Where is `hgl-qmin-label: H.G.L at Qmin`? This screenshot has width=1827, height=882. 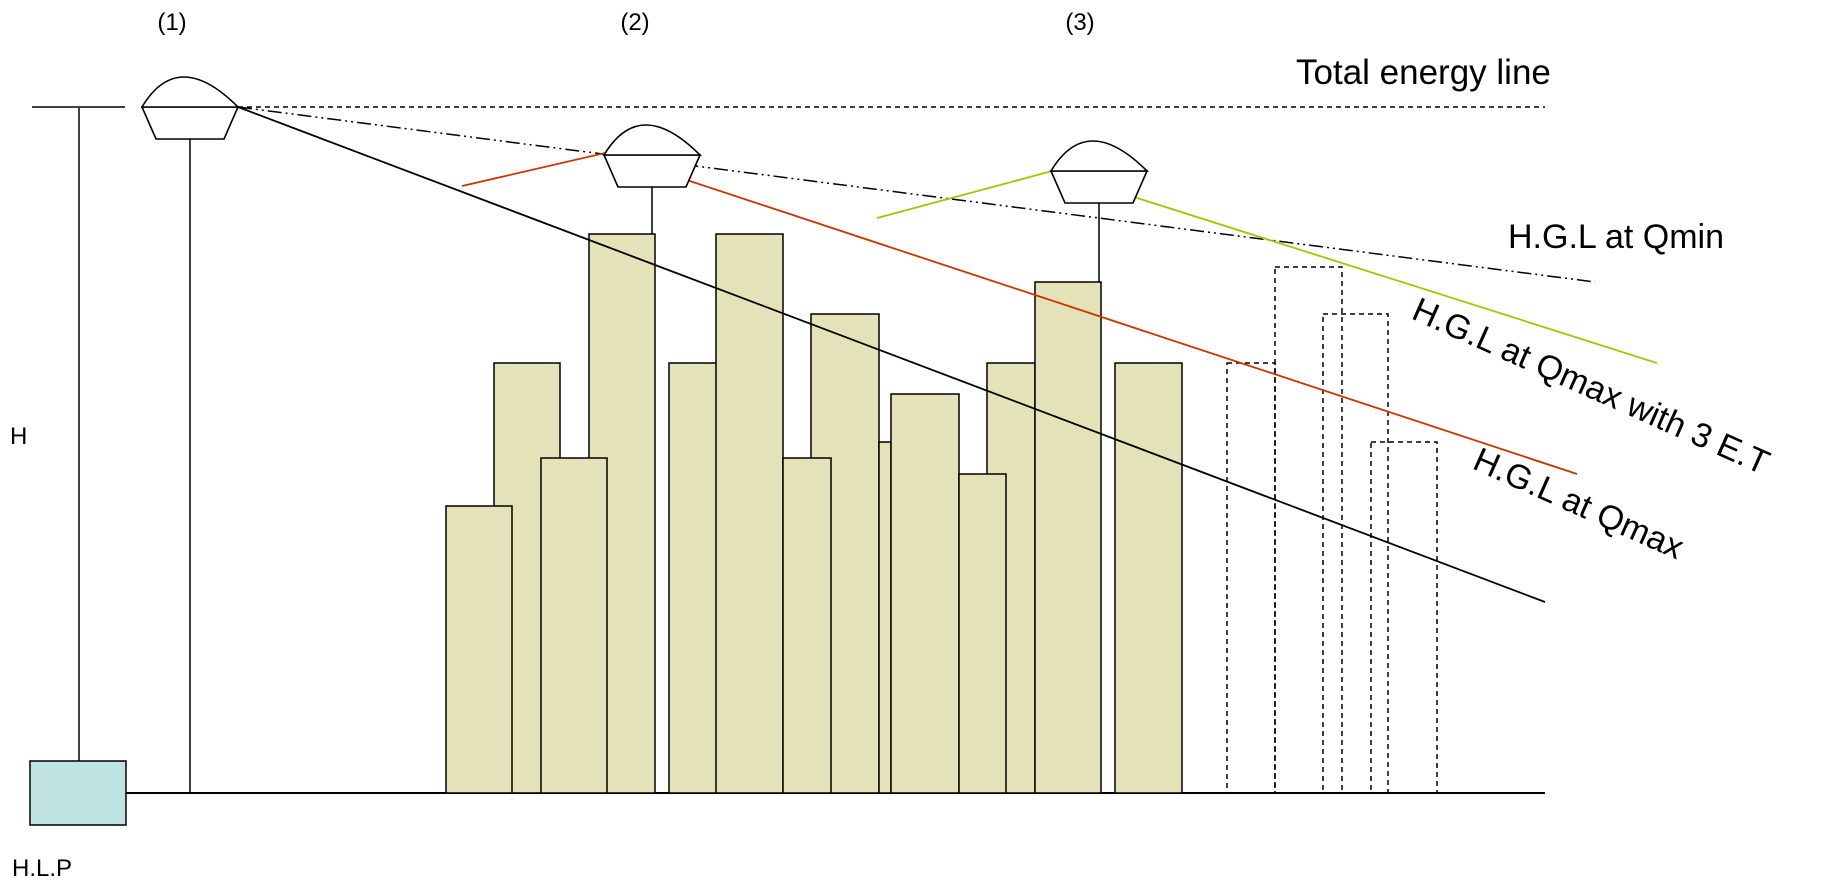 hgl-qmin-label: H.G.L at Qmin is located at coordinates (1616, 237).